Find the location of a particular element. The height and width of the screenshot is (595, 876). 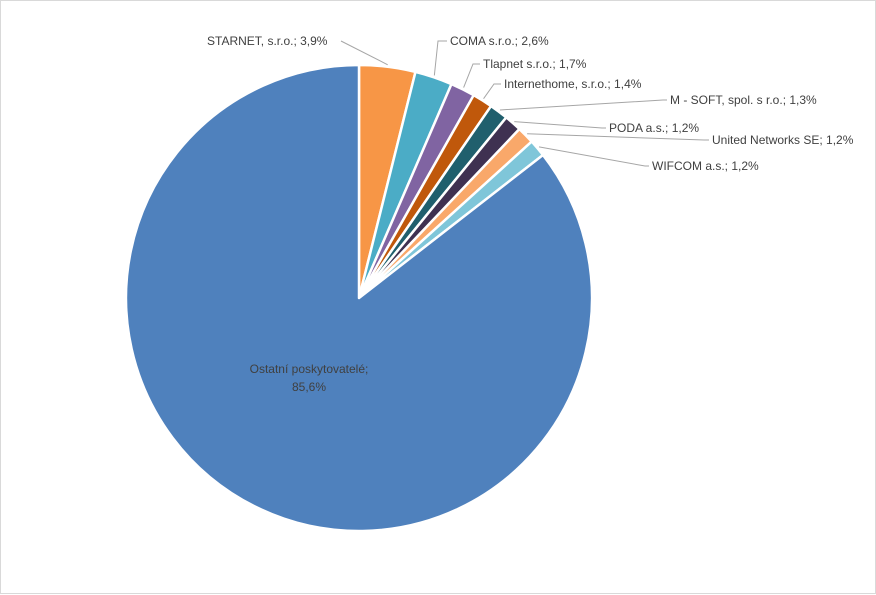

data-label-value-ostatni-poskytovatele: 85,6% is located at coordinates (309, 387).